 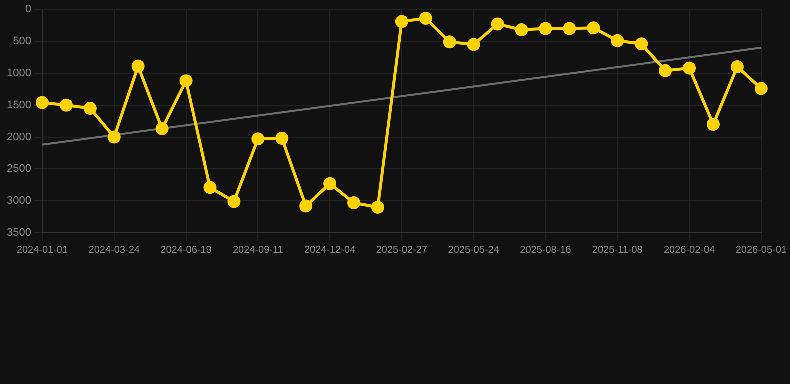 I want to click on y-tick-label: 500, so click(x=22, y=42).